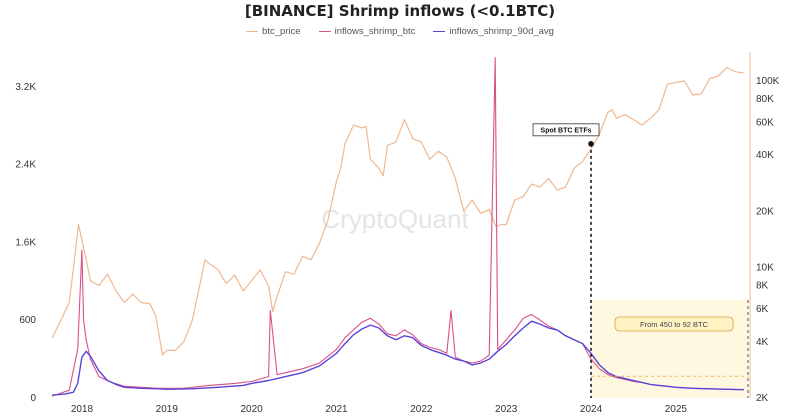  I want to click on highlight-label: From 450 to 92 BTC, so click(674, 324).